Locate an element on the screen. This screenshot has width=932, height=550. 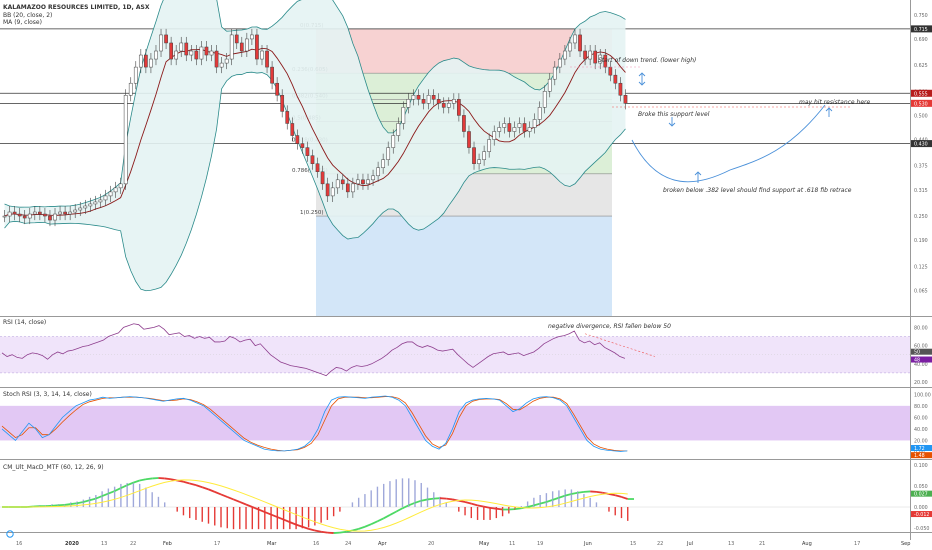
price-axis-tick: 0.125 is located at coordinates (921, 267).